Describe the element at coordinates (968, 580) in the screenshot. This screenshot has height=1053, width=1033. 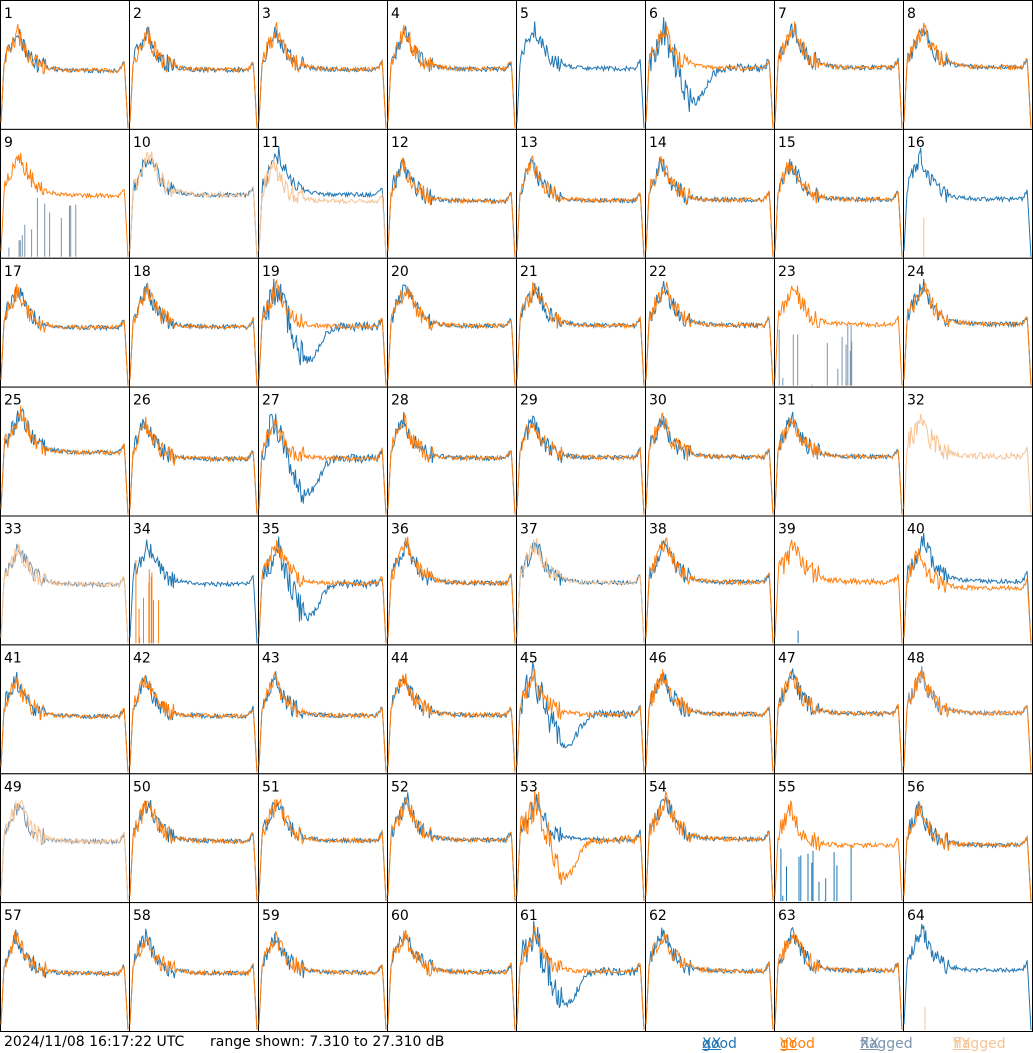
I see `panel-40: 40` at that location.